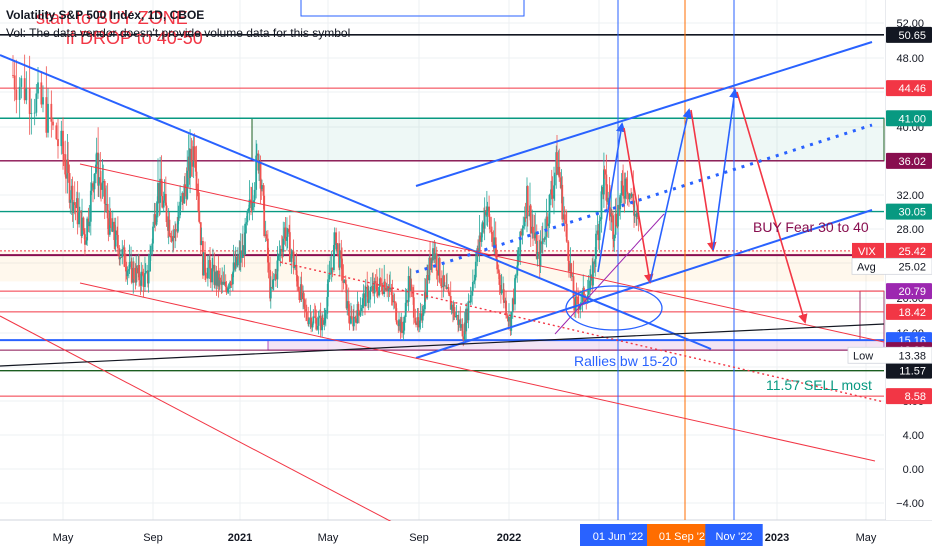  What do you see at coordinates (819, 385) in the screenshot?
I see `annotation-sell: 11.57 SELL most` at bounding box center [819, 385].